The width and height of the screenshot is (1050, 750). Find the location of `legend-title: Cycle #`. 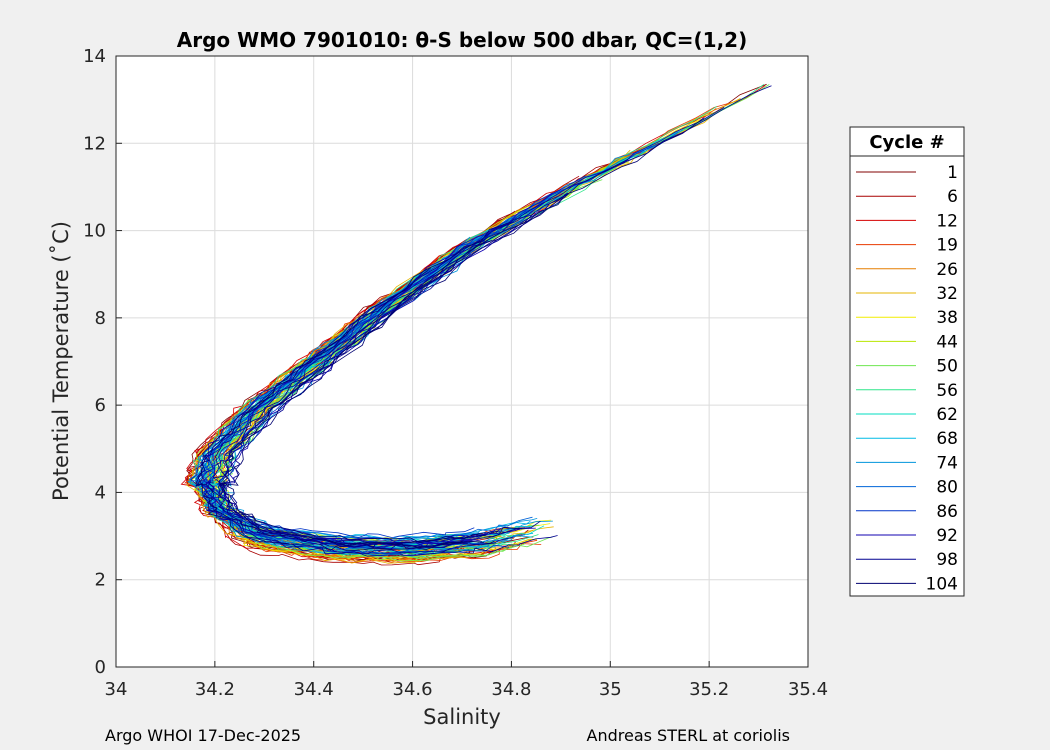

legend-title: Cycle # is located at coordinates (906, 142).